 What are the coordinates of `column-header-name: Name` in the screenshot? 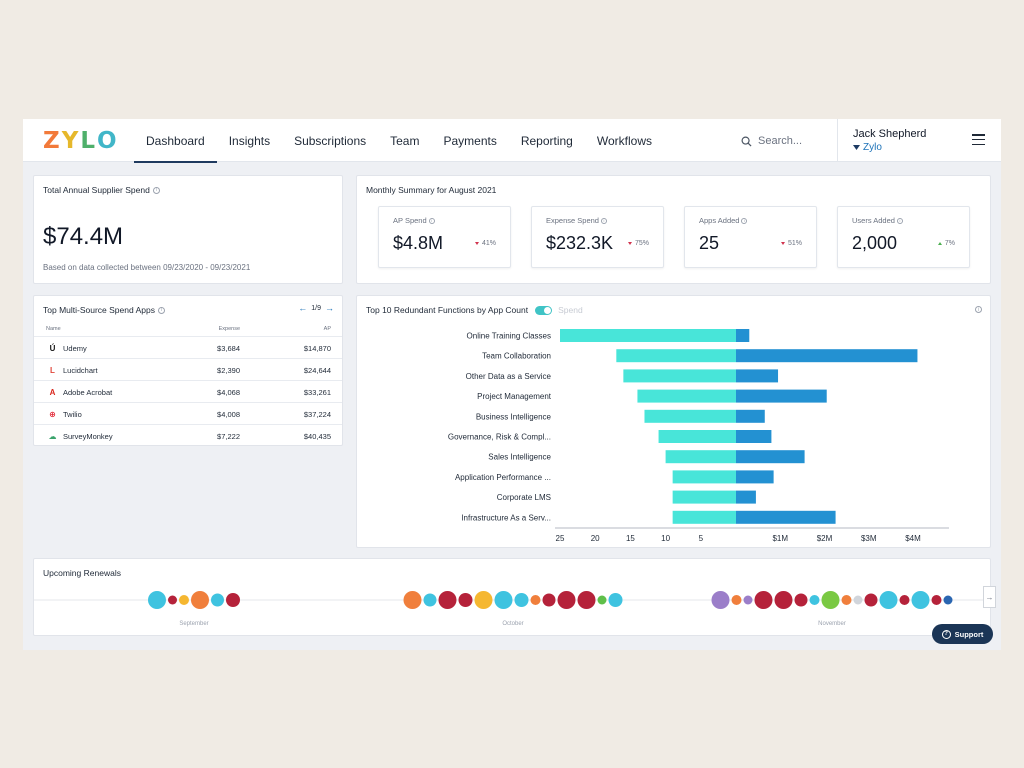 It's located at (53, 329).